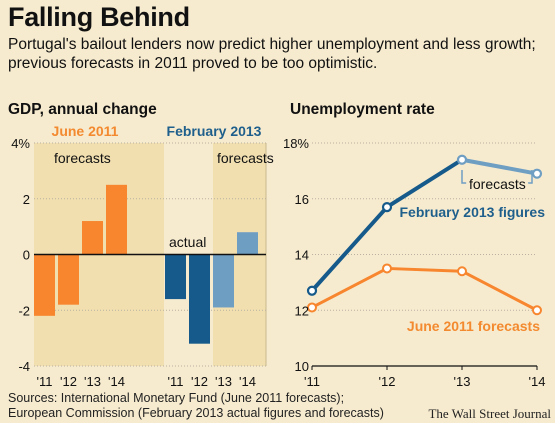 This screenshot has width=555, height=423. Describe the element at coordinates (473, 326) in the screenshot. I see `june-2011-series-label: June 2011 forecasts` at that location.